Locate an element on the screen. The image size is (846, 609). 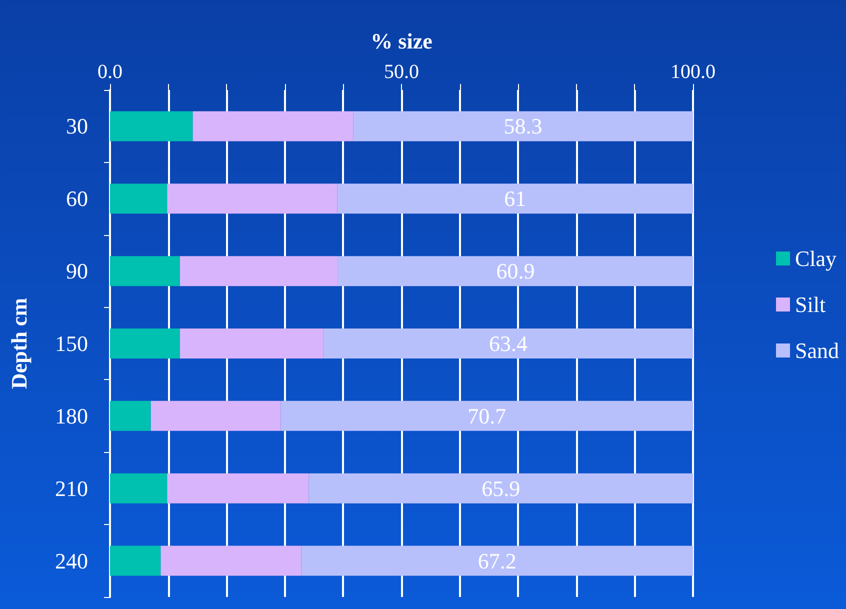
data-label: 63.4 is located at coordinates (508, 343).